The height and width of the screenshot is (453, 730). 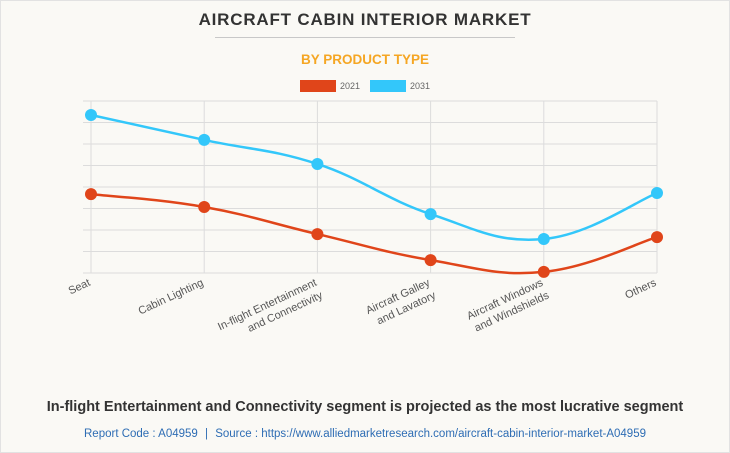 I want to click on x-axis-label-line: Seat, so click(x=80, y=287).